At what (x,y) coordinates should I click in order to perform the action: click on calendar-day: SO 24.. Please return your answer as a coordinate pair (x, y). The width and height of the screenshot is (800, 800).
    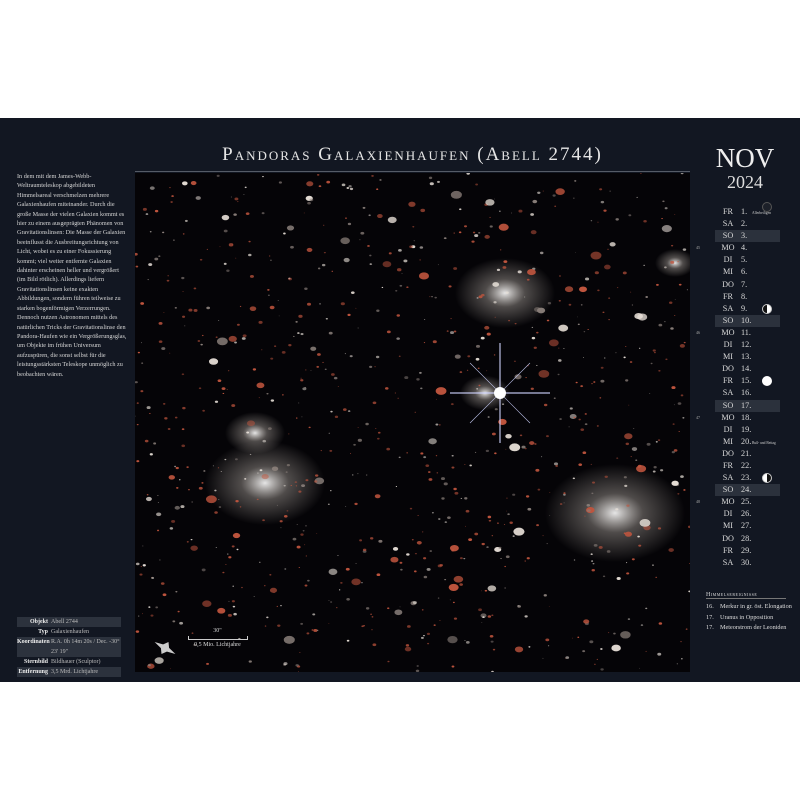
    Looking at the image, I should click on (745, 490).